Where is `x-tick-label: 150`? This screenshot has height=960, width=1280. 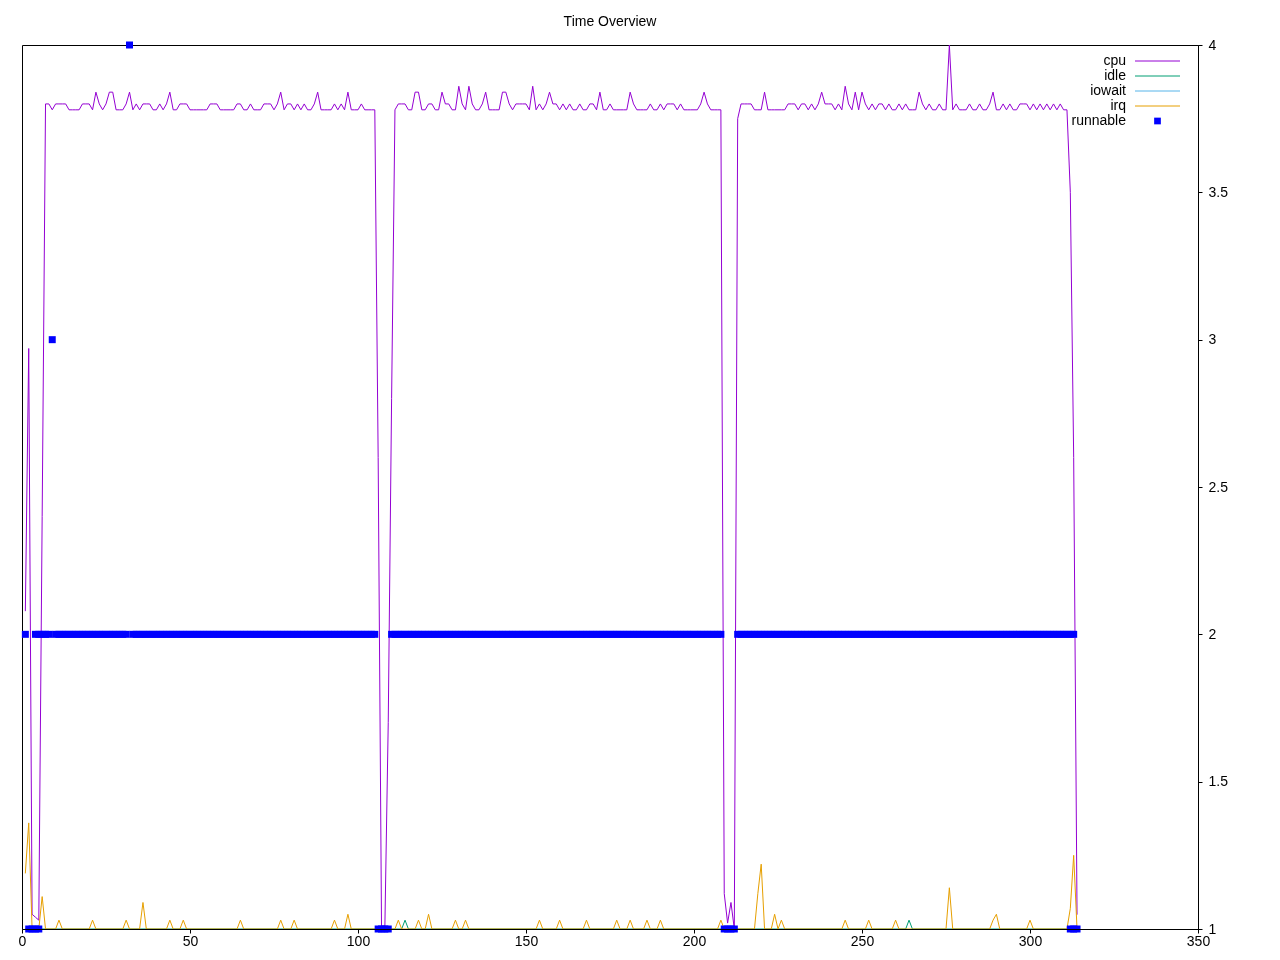 x-tick-label: 150 is located at coordinates (526, 940).